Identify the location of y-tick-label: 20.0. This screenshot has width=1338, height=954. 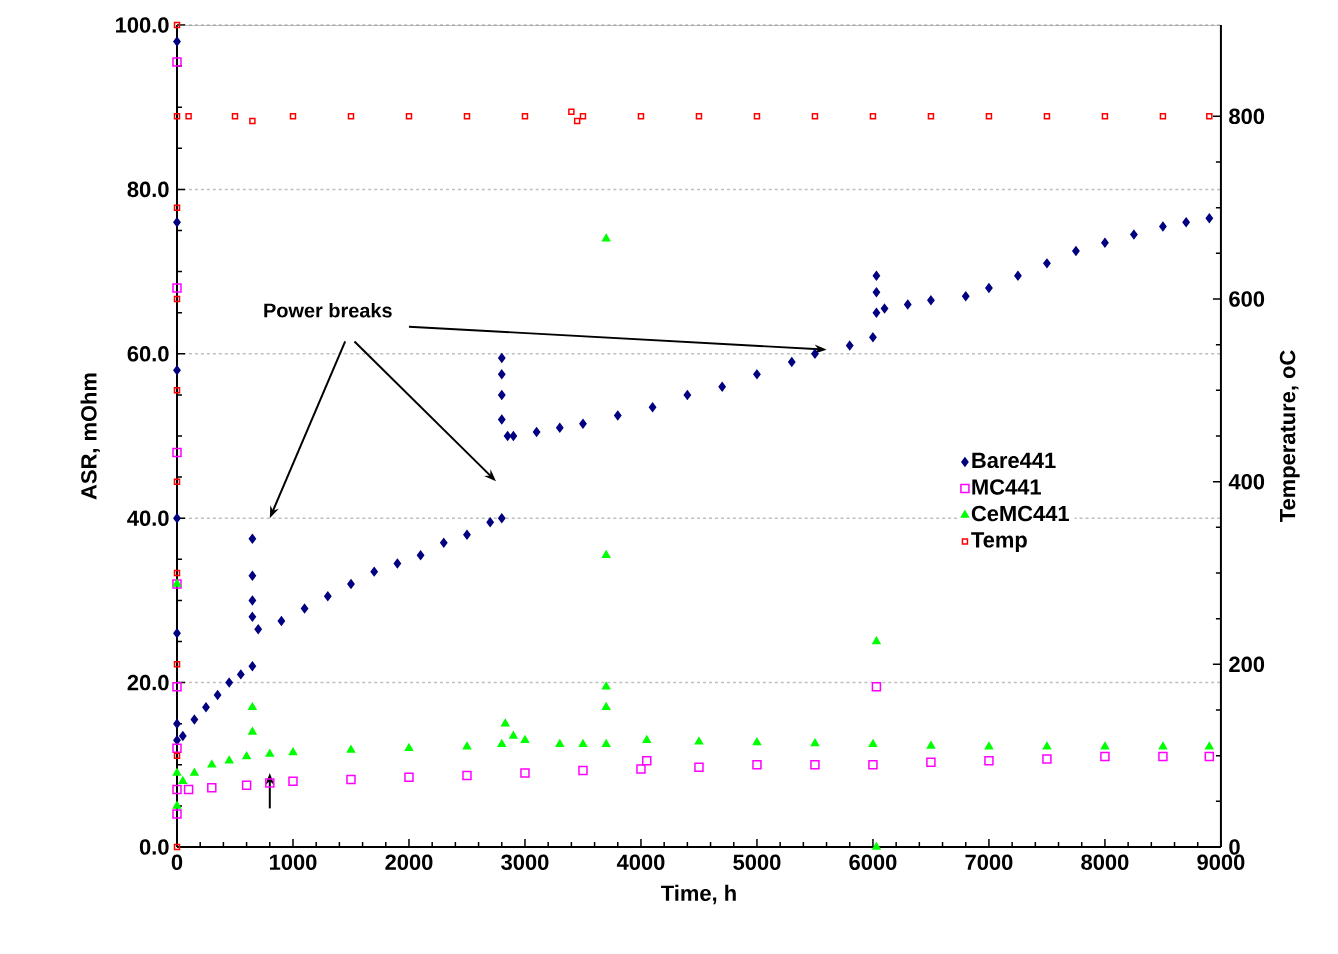
(148, 682).